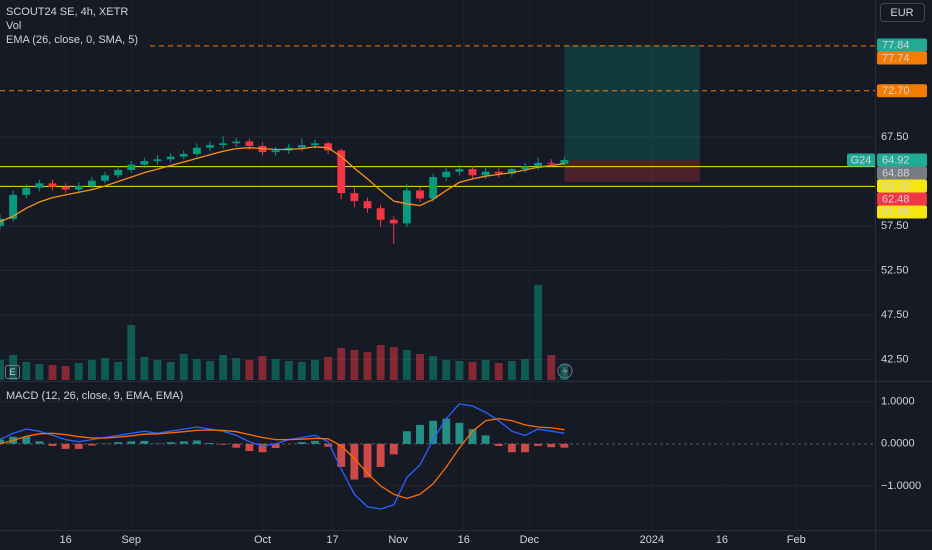 This screenshot has width=932, height=550. I want to click on macd-tick-label: 1.0000, so click(898, 402).